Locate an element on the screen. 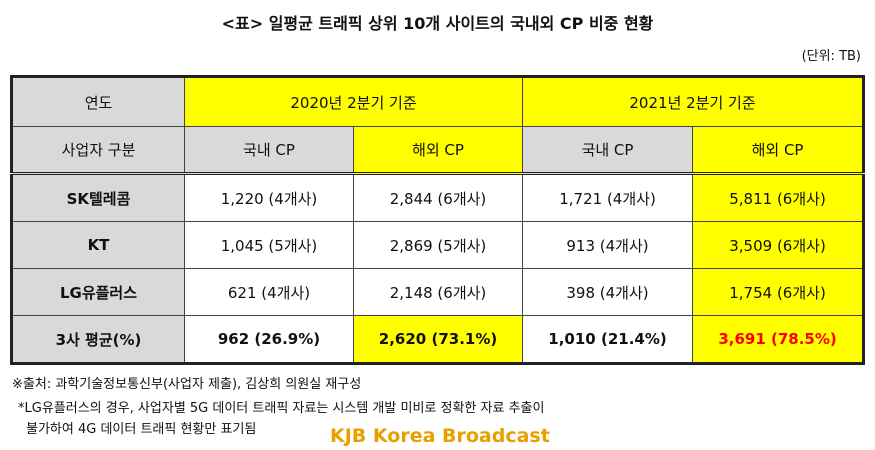 This screenshot has height=450, width=875. row-label: 3사 평균(%) is located at coordinates (98, 339).